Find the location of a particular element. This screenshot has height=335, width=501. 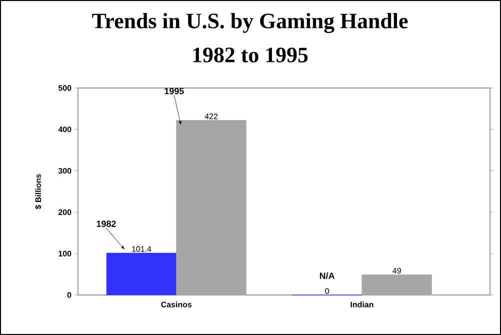

annotation: N/A is located at coordinates (327, 276).